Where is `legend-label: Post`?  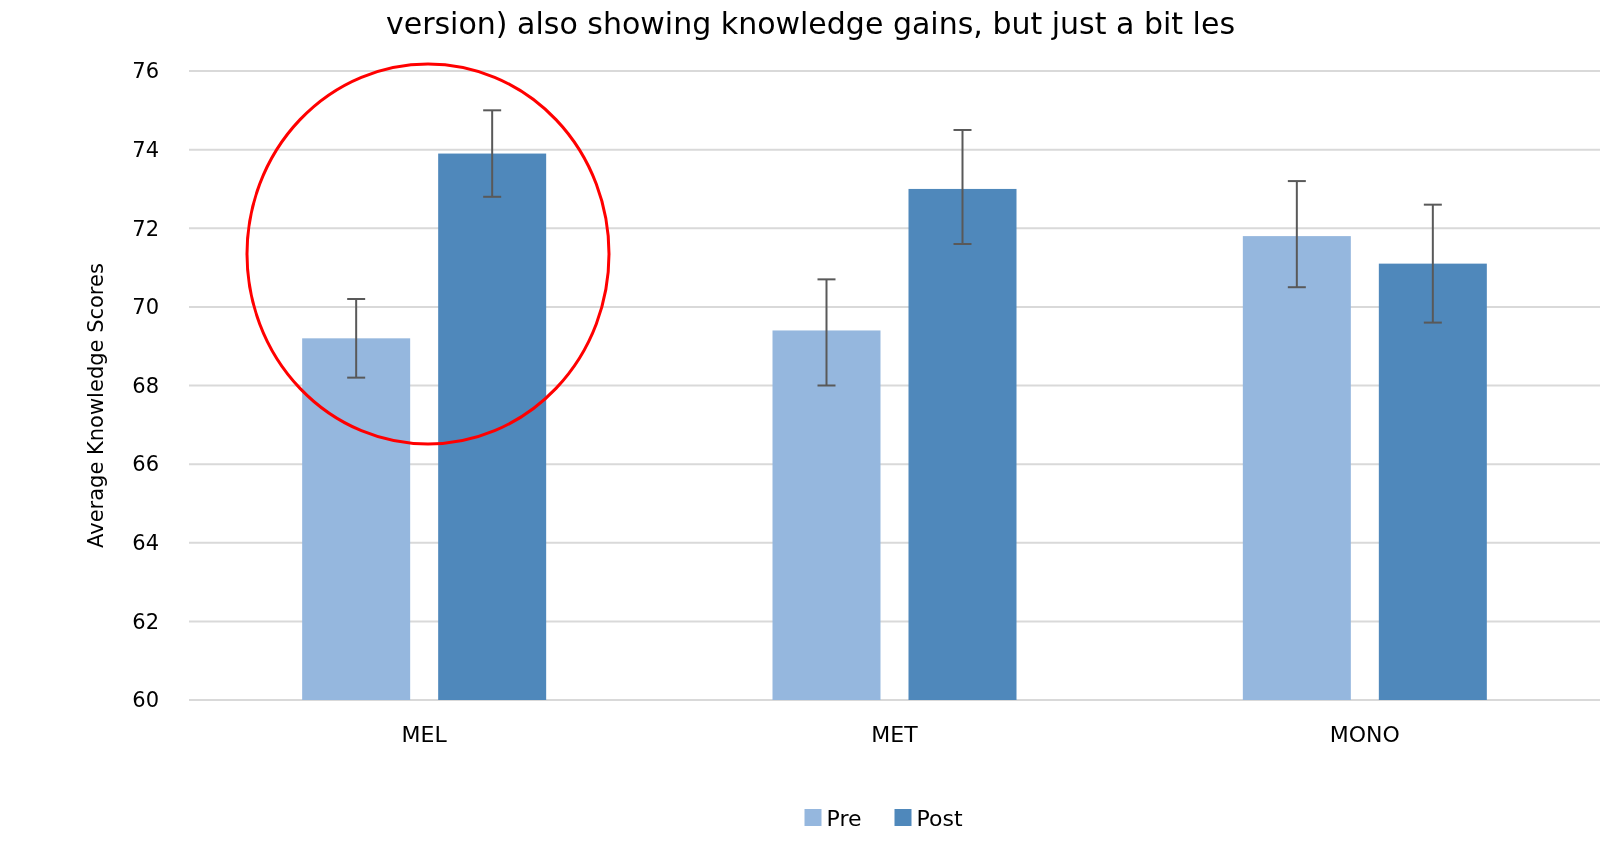
legend-label: Post is located at coordinates (939, 818).